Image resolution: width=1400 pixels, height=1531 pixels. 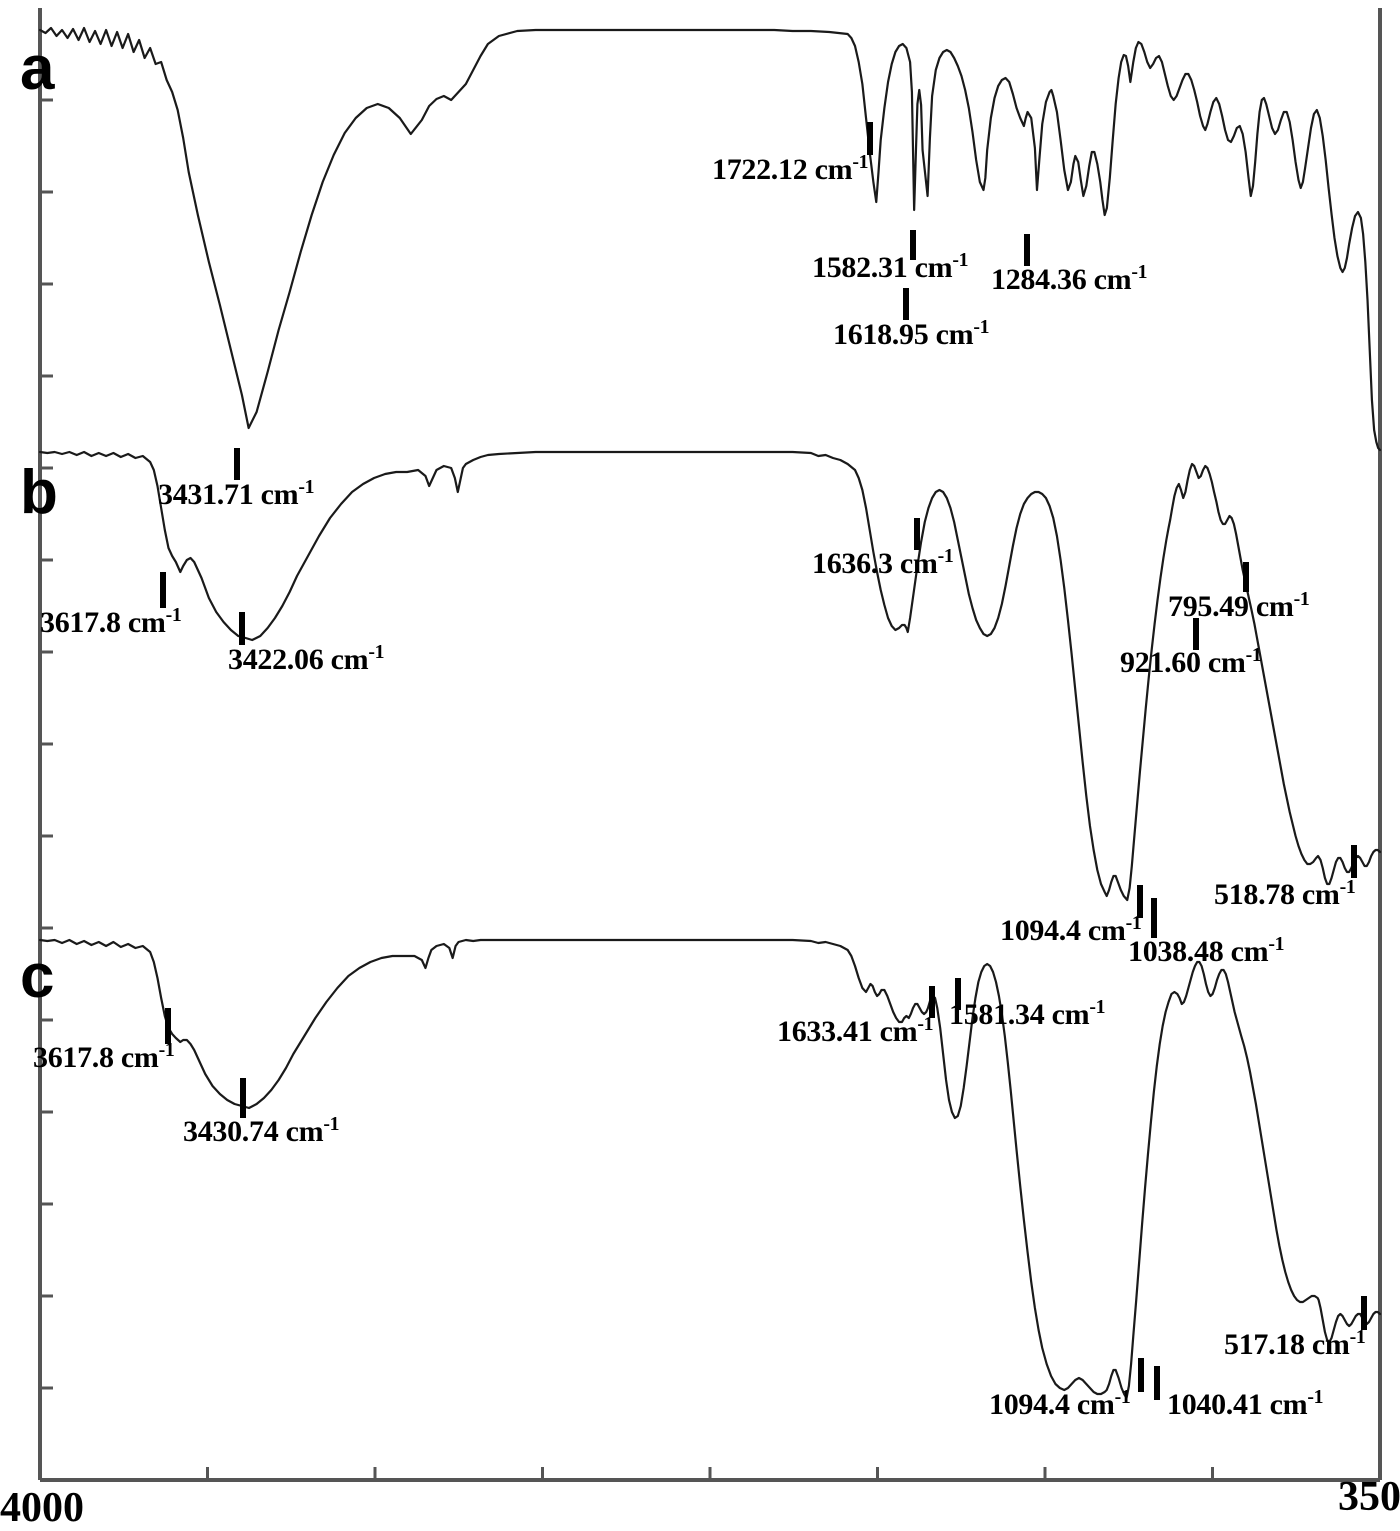 I want to click on peak-label-b-1636: 1636.3 cm-1, so click(x=883, y=562).